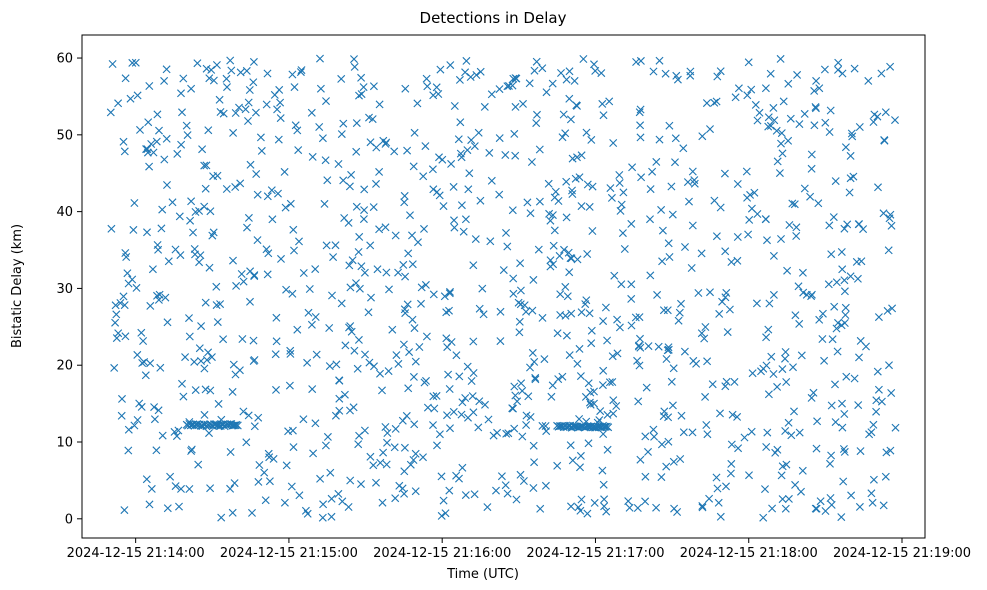  I want to click on x-tick-label: 2024-12-15 21:14:00, so click(136, 553).